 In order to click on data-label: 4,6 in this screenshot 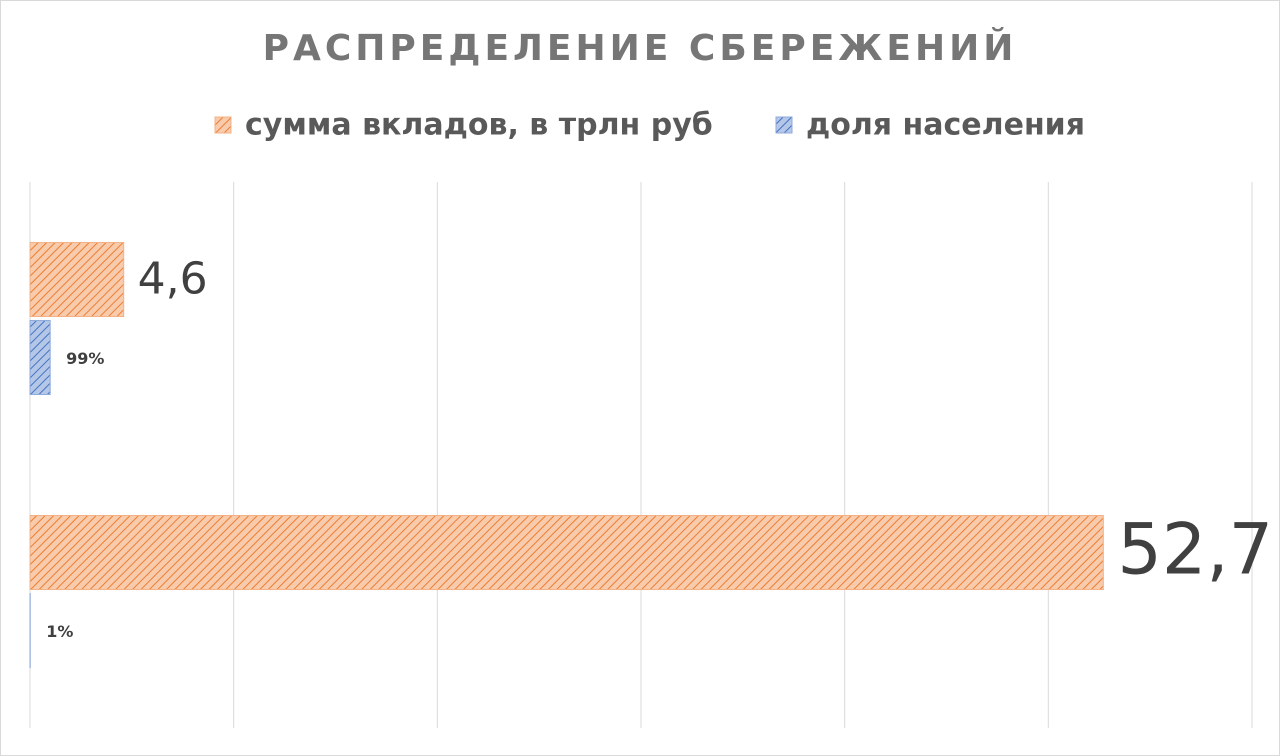, I will do `click(173, 279)`.